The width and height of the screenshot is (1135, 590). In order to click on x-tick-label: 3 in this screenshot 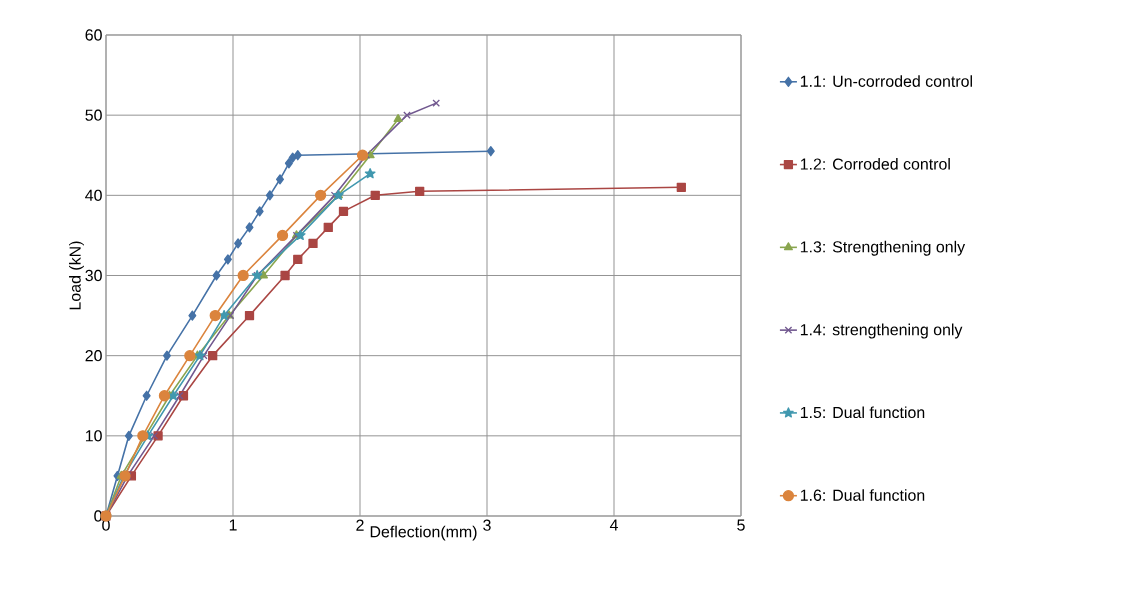, I will do `click(487, 525)`.